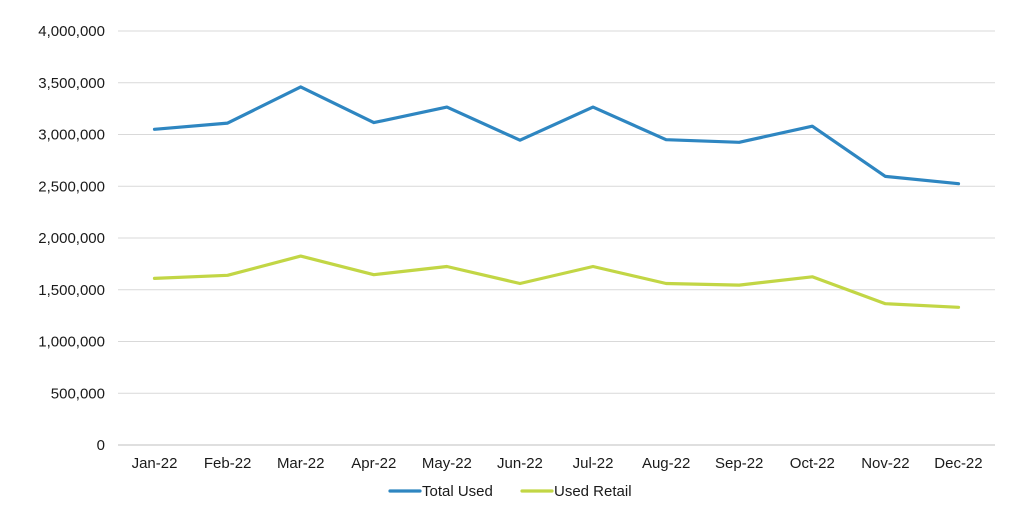 The image size is (1024, 524). I want to click on x-tick-label: Nov-22, so click(885, 463).